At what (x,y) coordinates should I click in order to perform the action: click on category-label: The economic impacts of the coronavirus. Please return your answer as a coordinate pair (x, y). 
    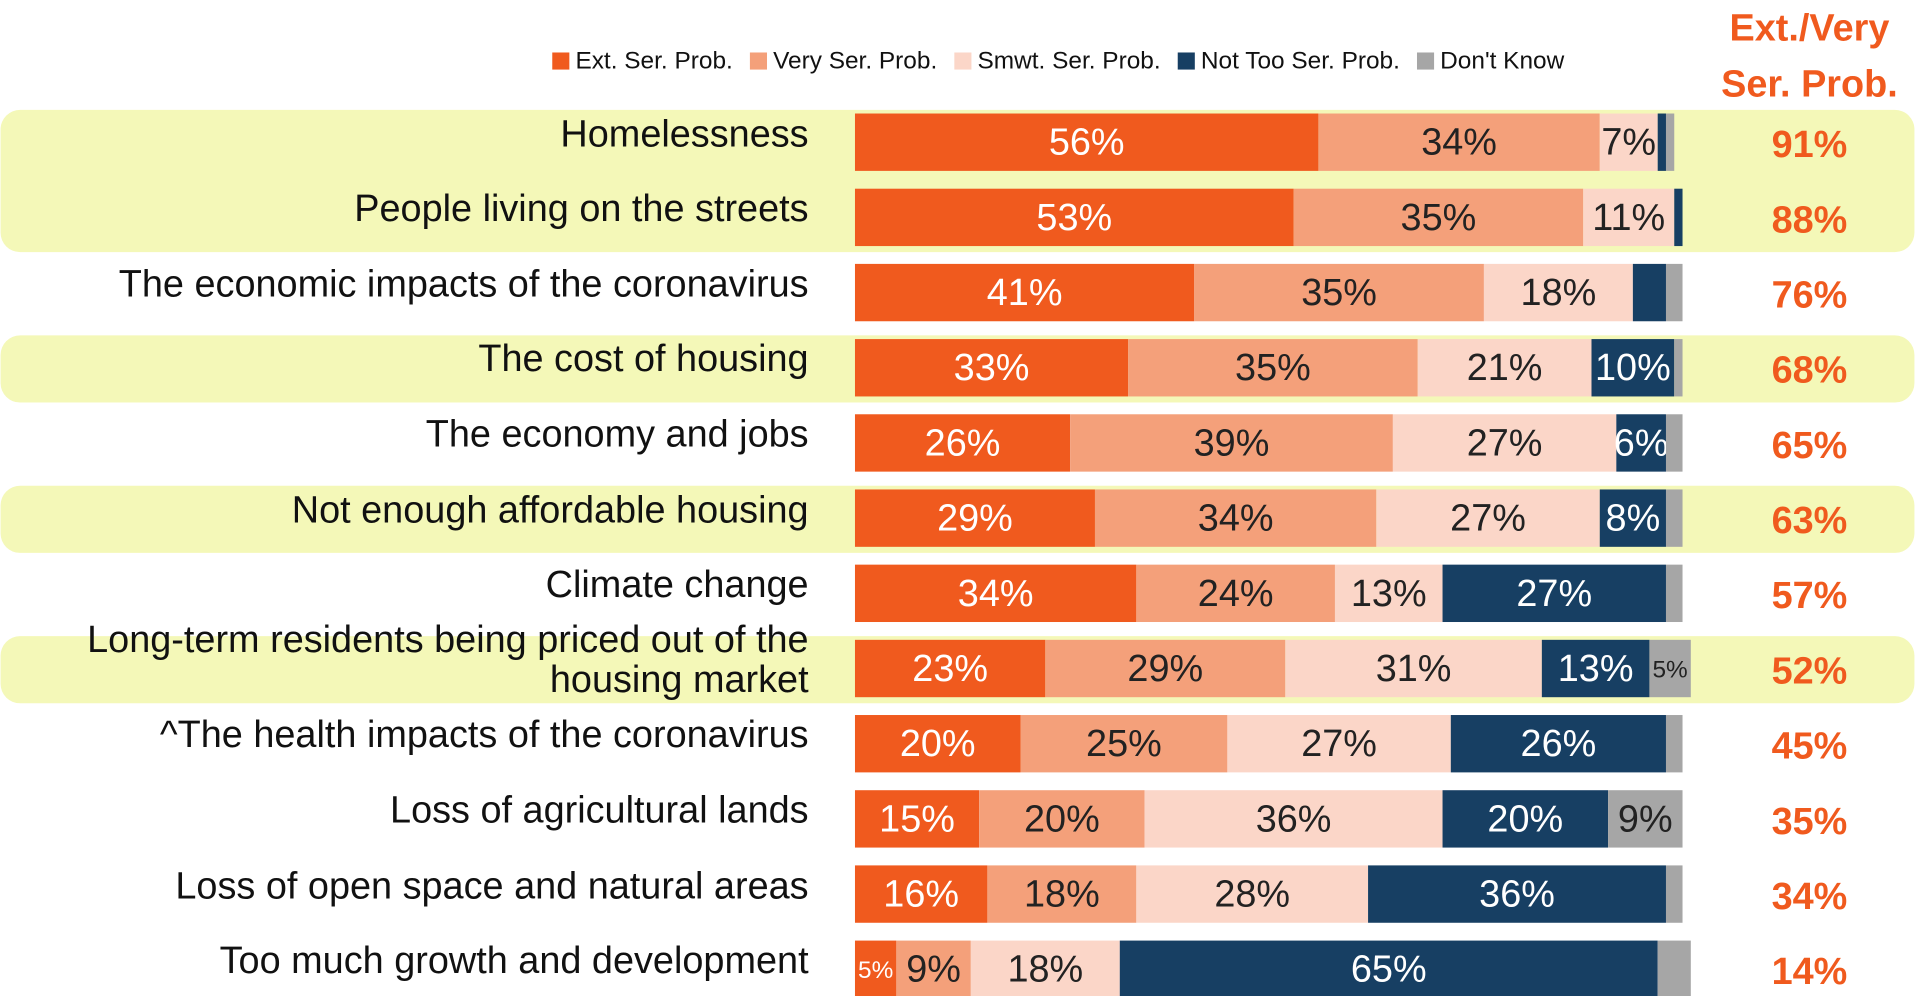
    Looking at the image, I should click on (463, 283).